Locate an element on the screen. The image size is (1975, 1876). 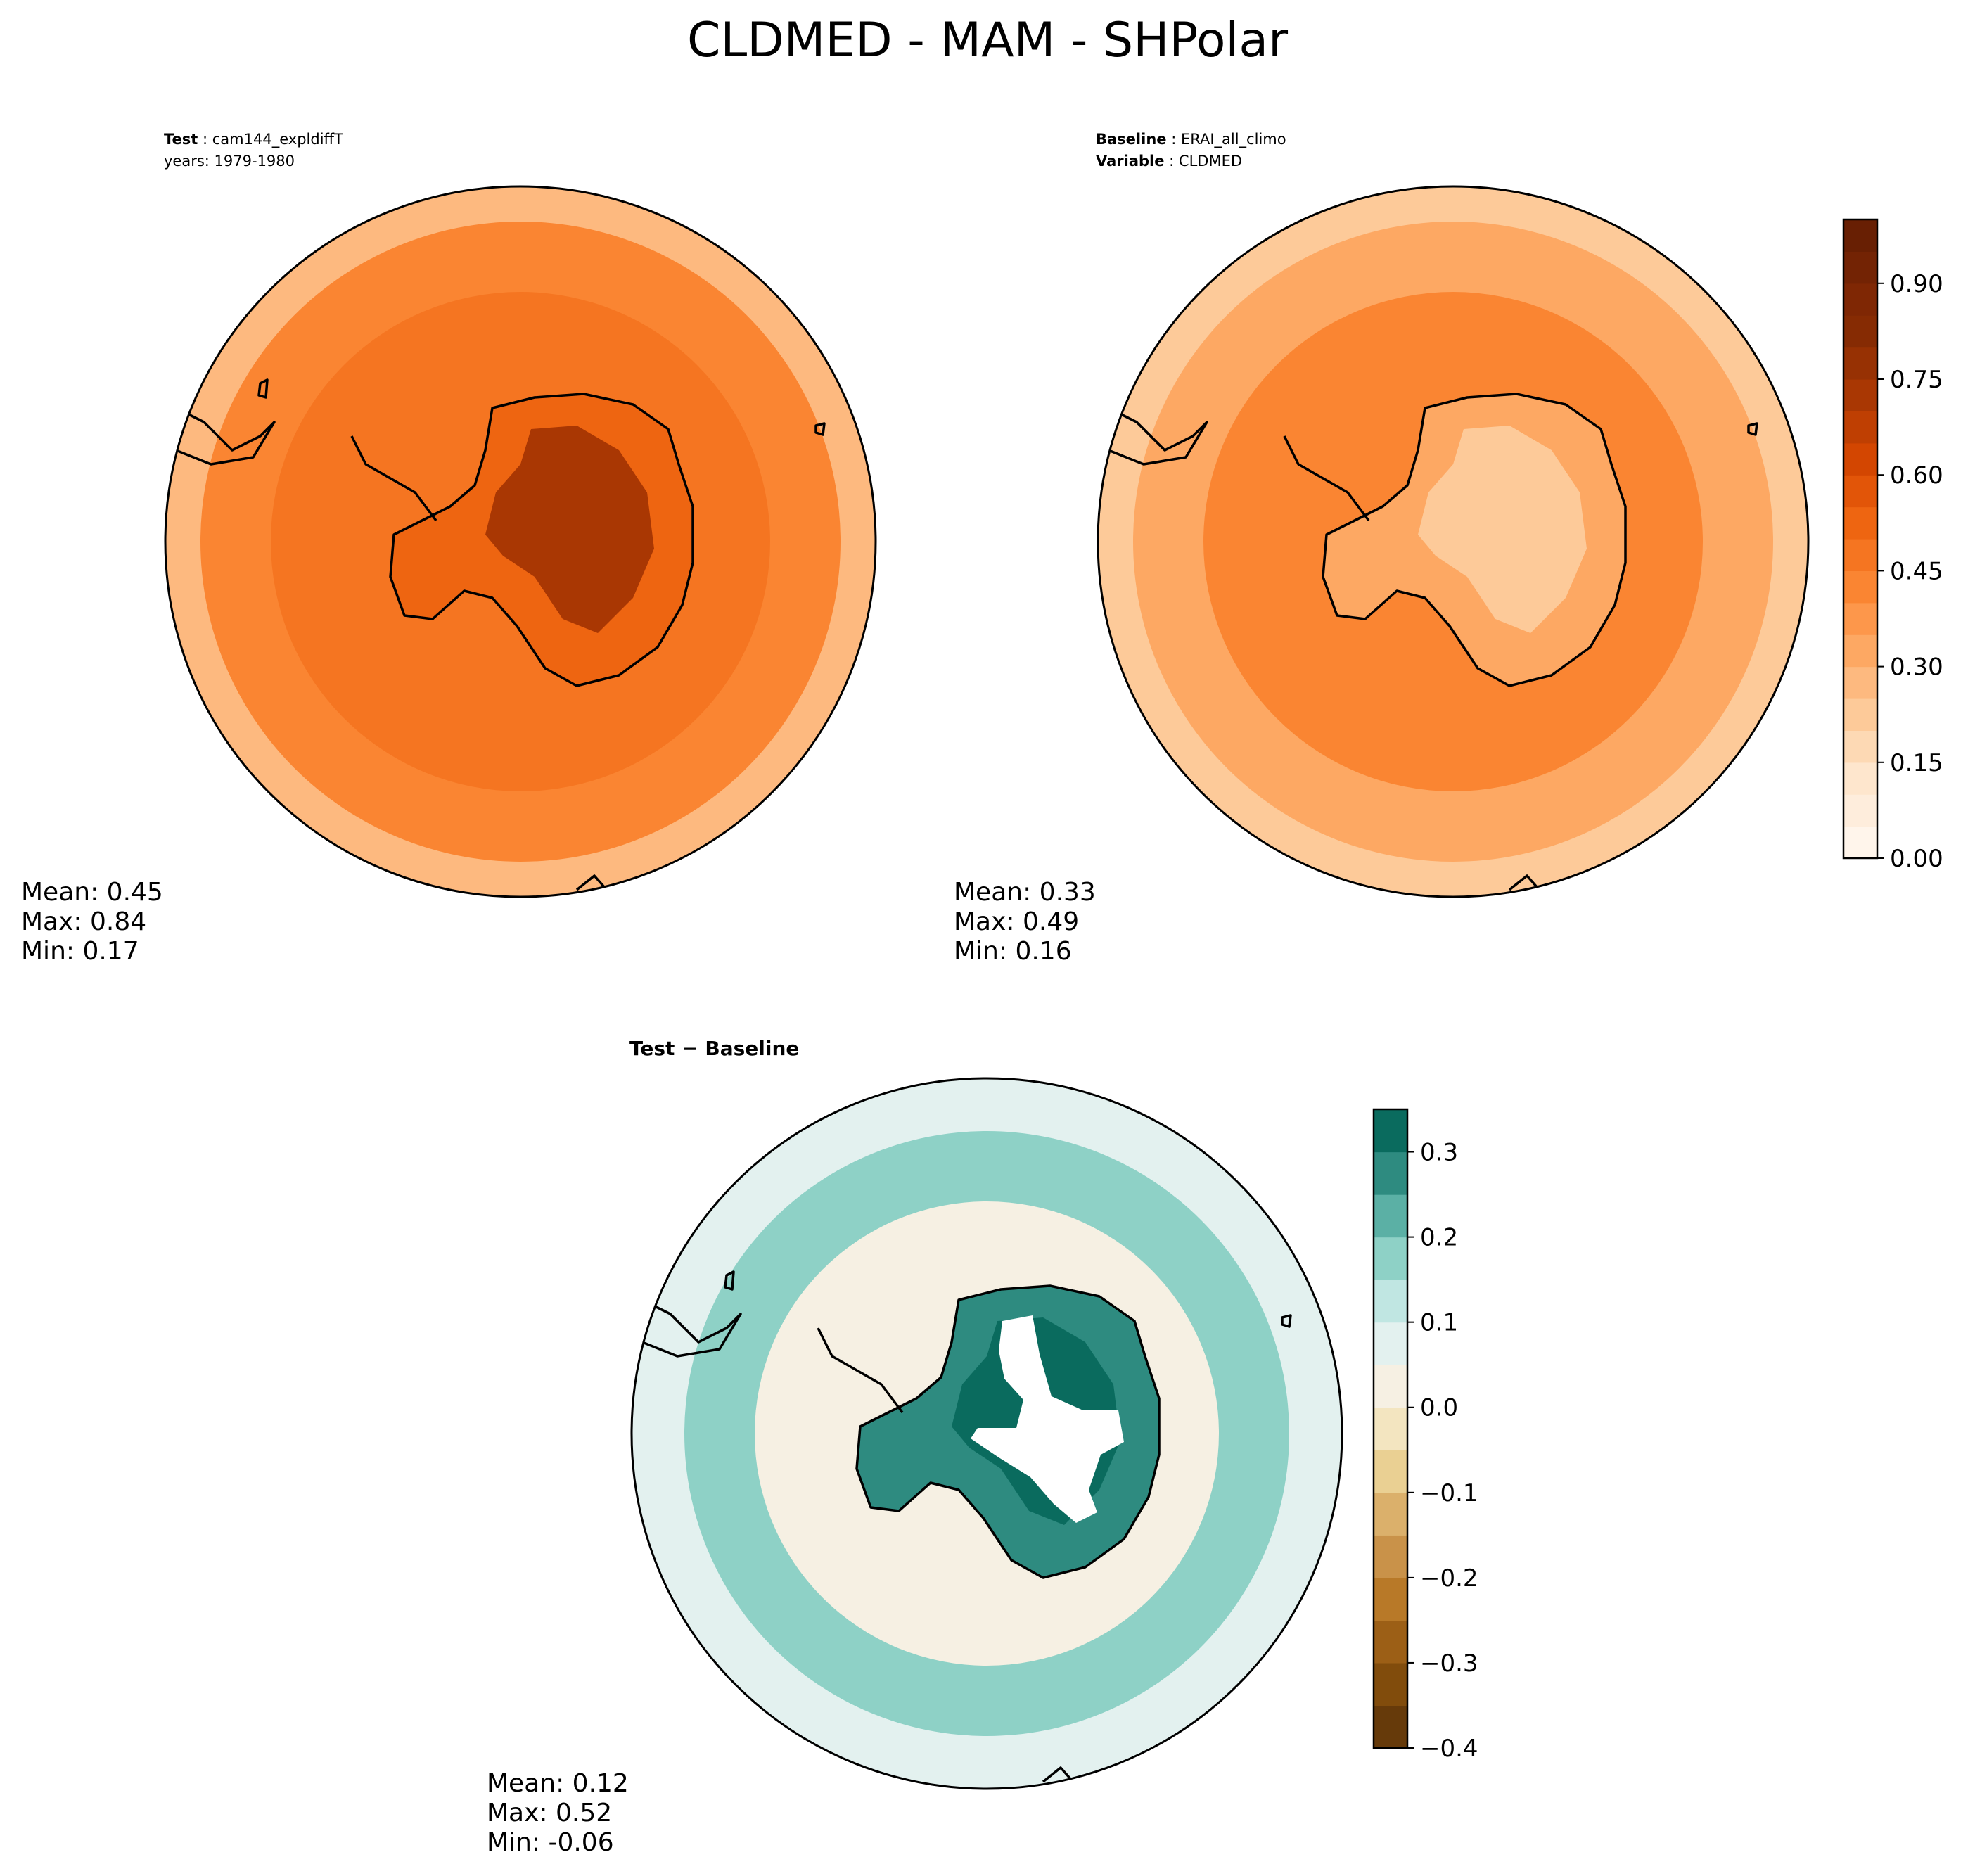
baseline-variable-sep: : is located at coordinates (1171, 161).